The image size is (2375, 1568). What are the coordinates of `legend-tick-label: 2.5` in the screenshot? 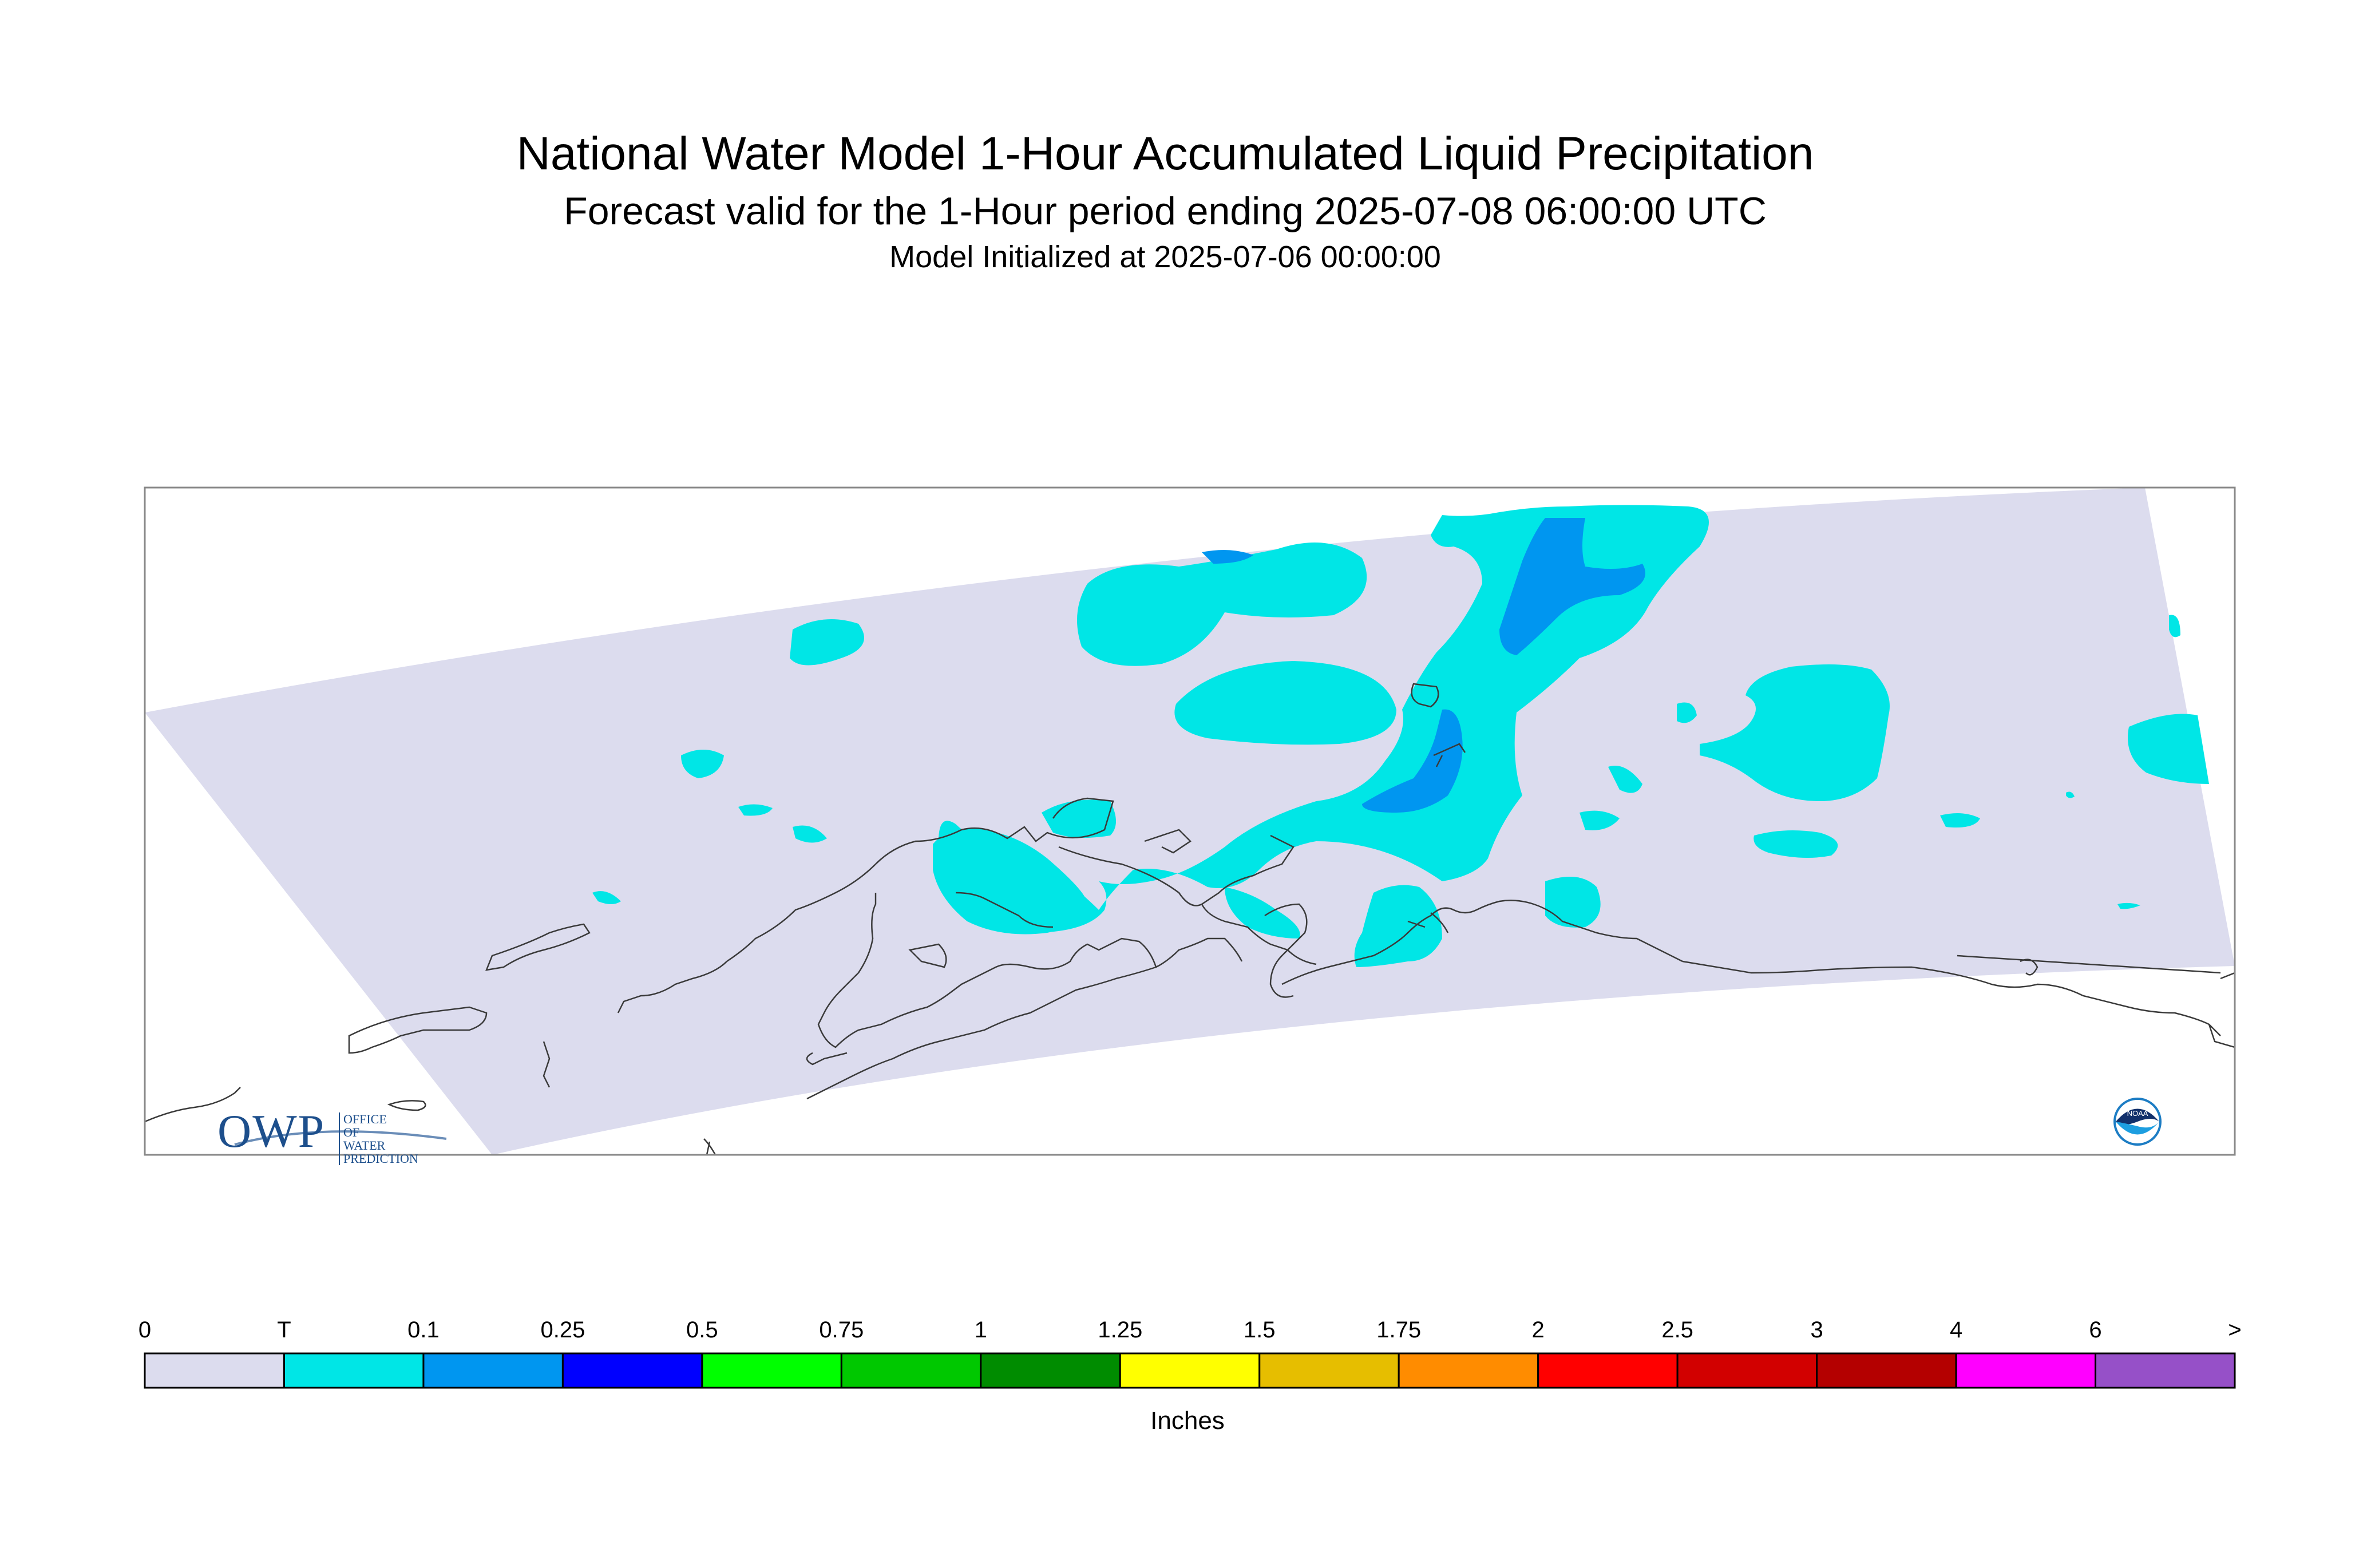 It's located at (1677, 1330).